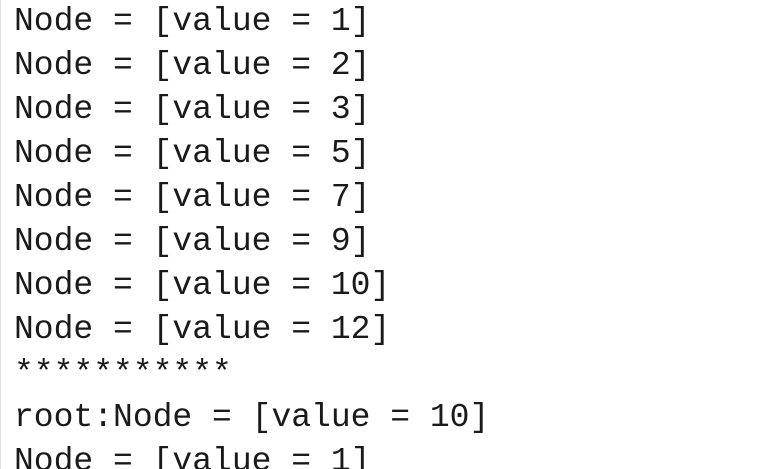 The height and width of the screenshot is (469, 780). I want to click on console-line: Node = [value = 10], so click(202, 285).